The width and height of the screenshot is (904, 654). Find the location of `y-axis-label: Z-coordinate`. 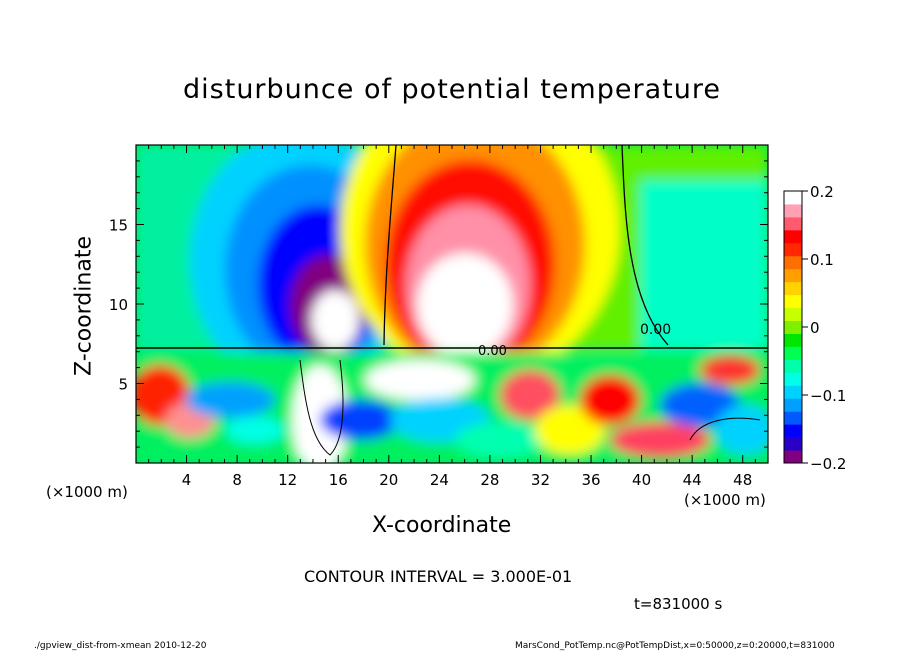

y-axis-label: Z-coordinate is located at coordinates (84, 306).